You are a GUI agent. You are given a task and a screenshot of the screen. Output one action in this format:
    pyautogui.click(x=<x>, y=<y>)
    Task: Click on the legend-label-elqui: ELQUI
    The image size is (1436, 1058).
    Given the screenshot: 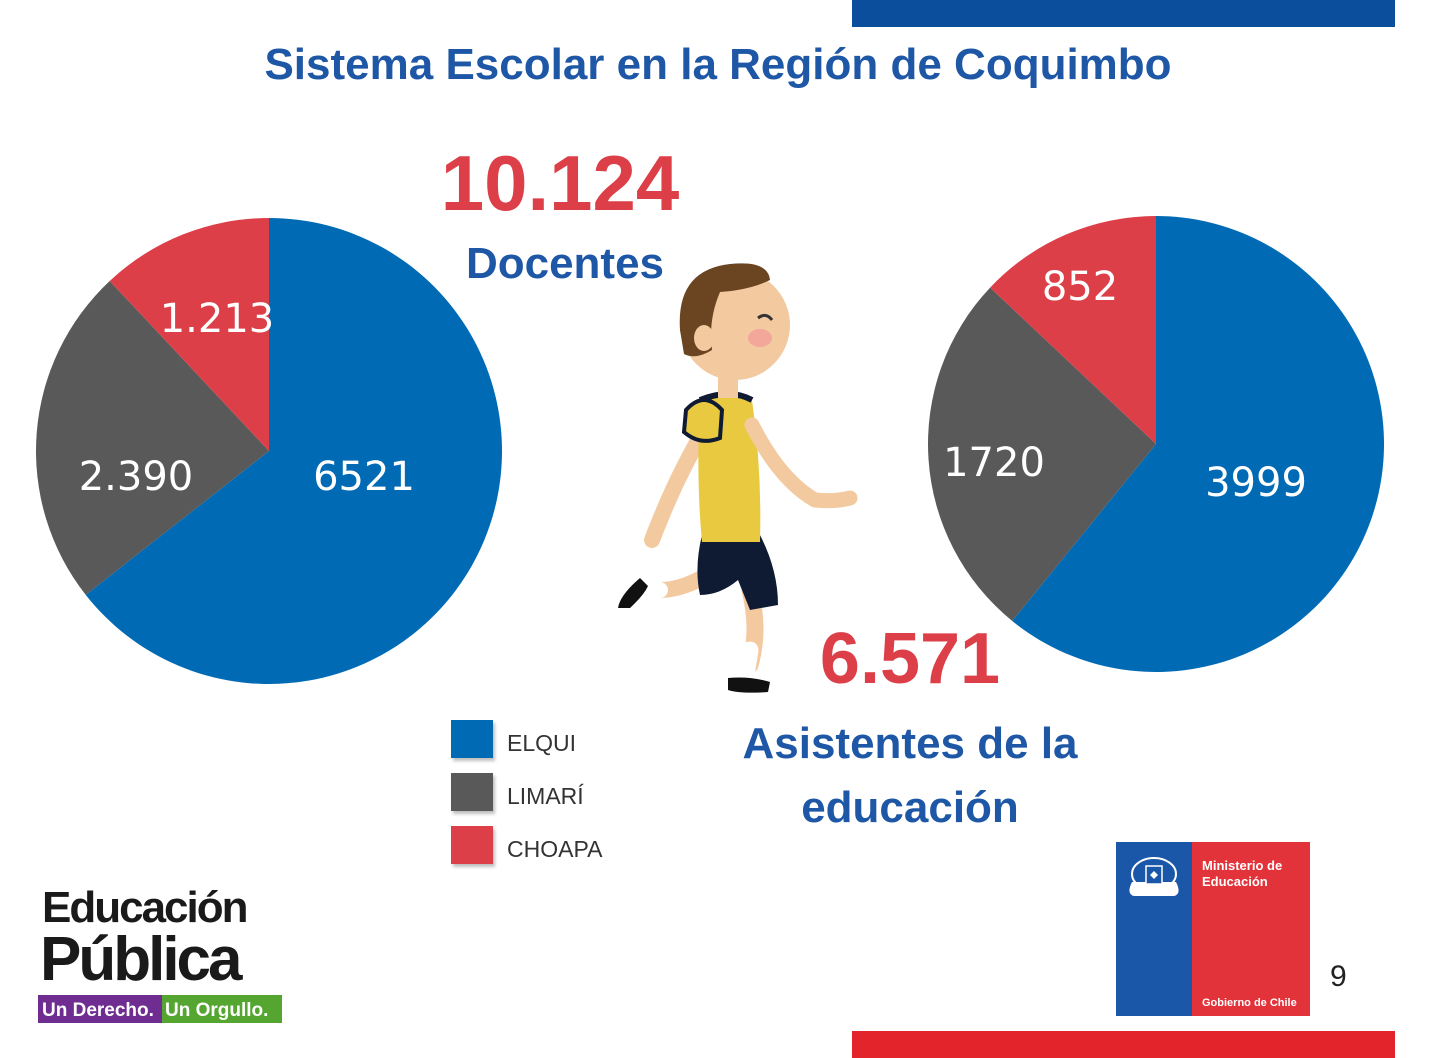 What is the action you would take?
    pyautogui.click(x=542, y=743)
    